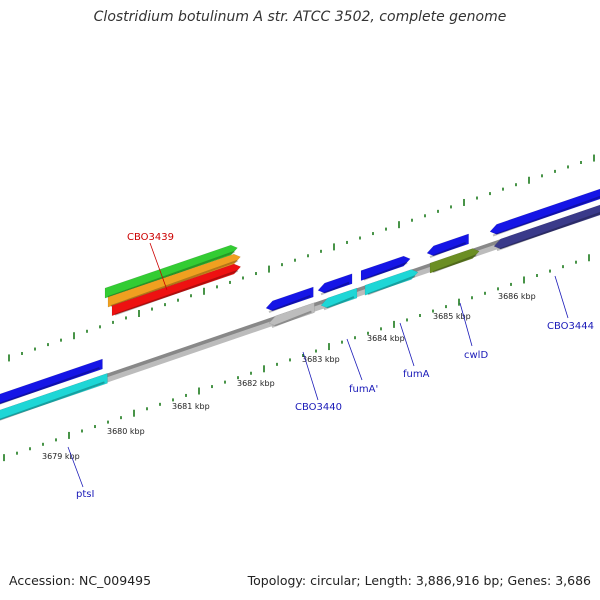 The image size is (600, 600). I want to click on ptsI-leader, so click(75, 467).